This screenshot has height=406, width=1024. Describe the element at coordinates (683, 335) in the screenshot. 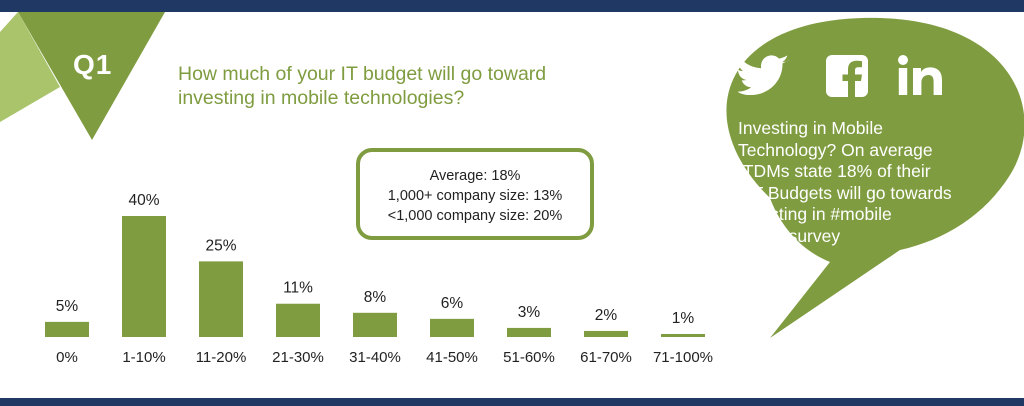

I see `bar-71-100%` at that location.